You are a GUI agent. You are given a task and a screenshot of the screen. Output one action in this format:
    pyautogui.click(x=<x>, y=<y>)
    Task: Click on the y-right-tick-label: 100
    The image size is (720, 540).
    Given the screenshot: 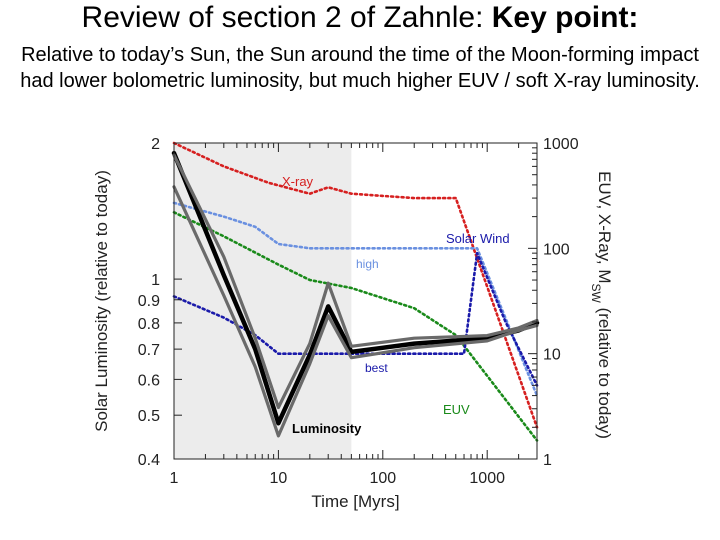 What is the action you would take?
    pyautogui.click(x=556, y=249)
    